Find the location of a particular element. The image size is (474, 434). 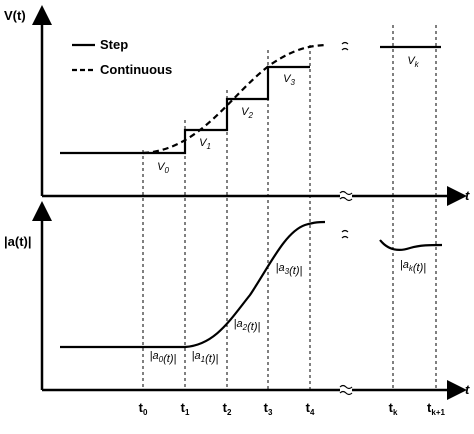

v-axis-label: V(t) is located at coordinates (15, 15).